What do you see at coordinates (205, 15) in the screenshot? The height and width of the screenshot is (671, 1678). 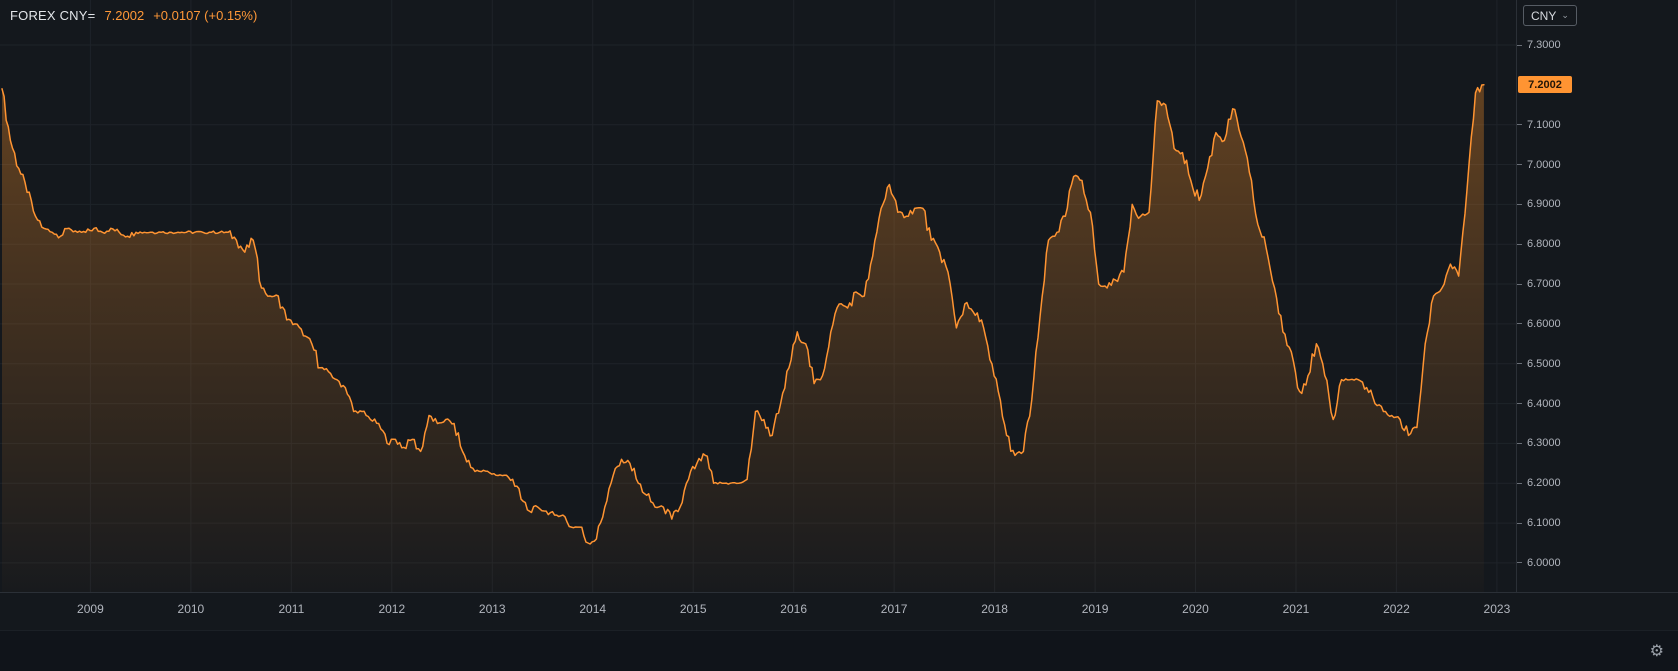 I see `price-change: +0.0107 (+0.15%)` at bounding box center [205, 15].